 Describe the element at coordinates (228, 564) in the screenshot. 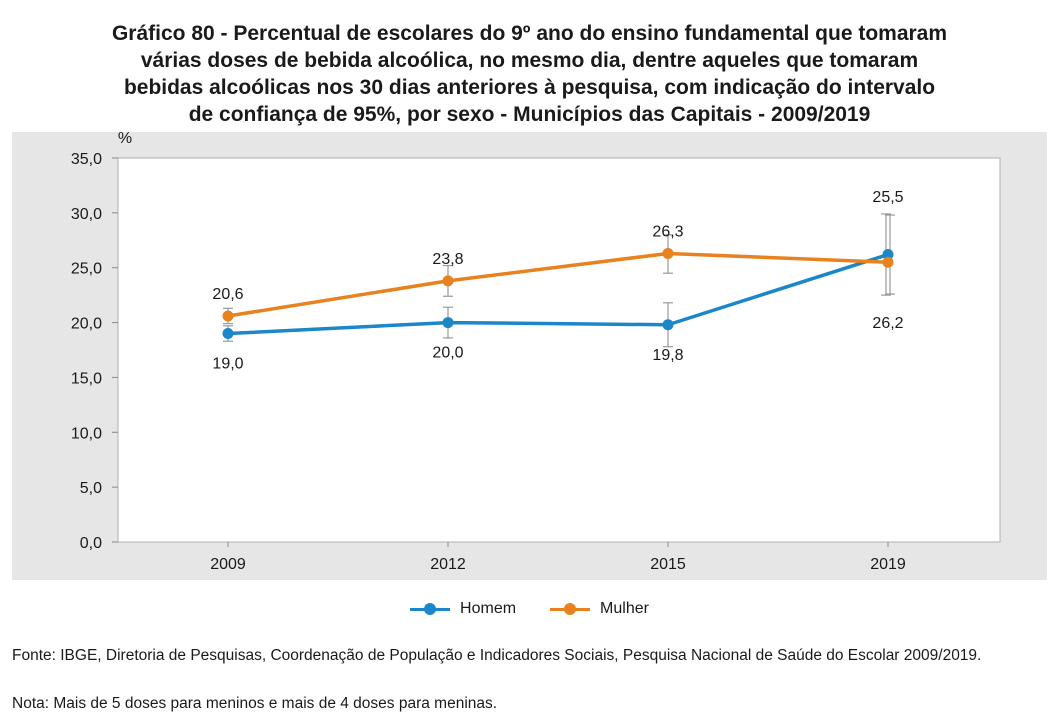

I see `x-tick-label: 2009` at that location.